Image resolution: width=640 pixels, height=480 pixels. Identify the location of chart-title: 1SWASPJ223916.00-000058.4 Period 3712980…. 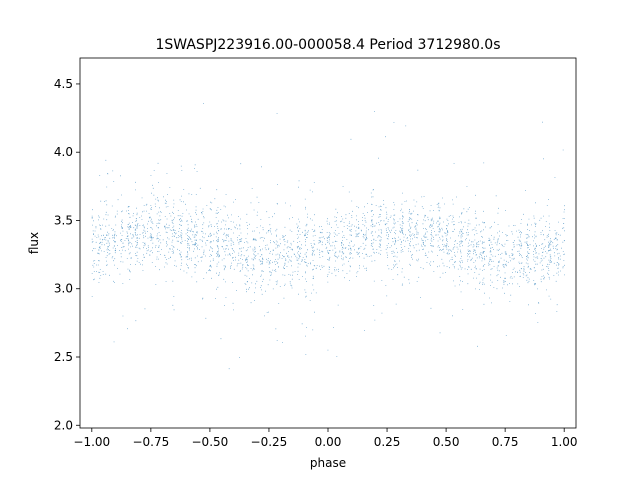
(327, 45).